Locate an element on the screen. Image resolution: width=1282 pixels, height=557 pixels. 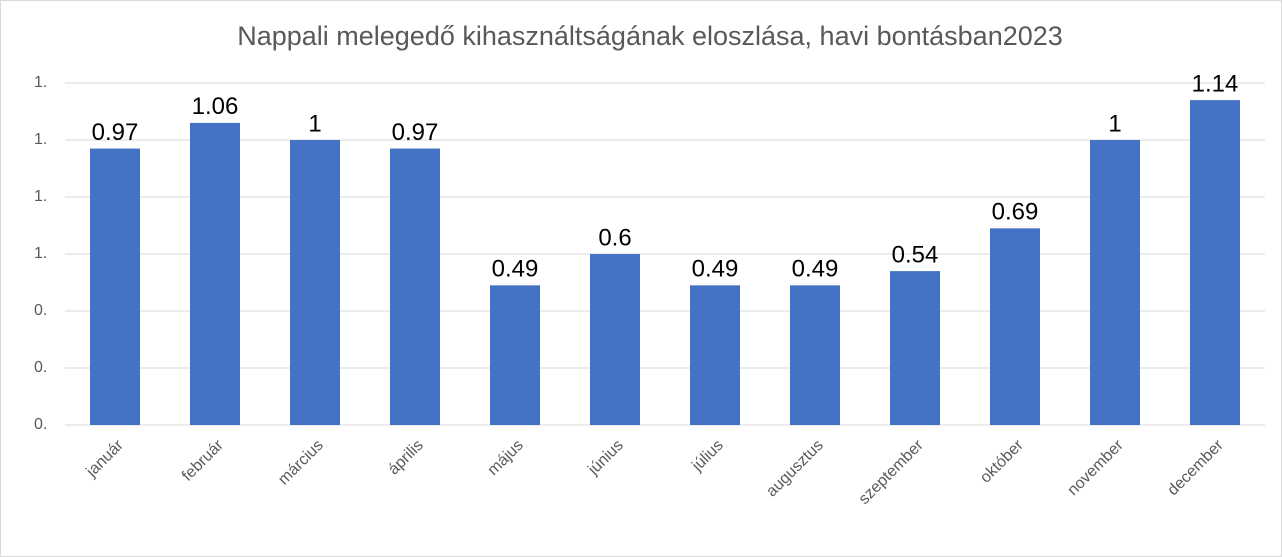
data-label: 0.69 is located at coordinates (1015, 212).